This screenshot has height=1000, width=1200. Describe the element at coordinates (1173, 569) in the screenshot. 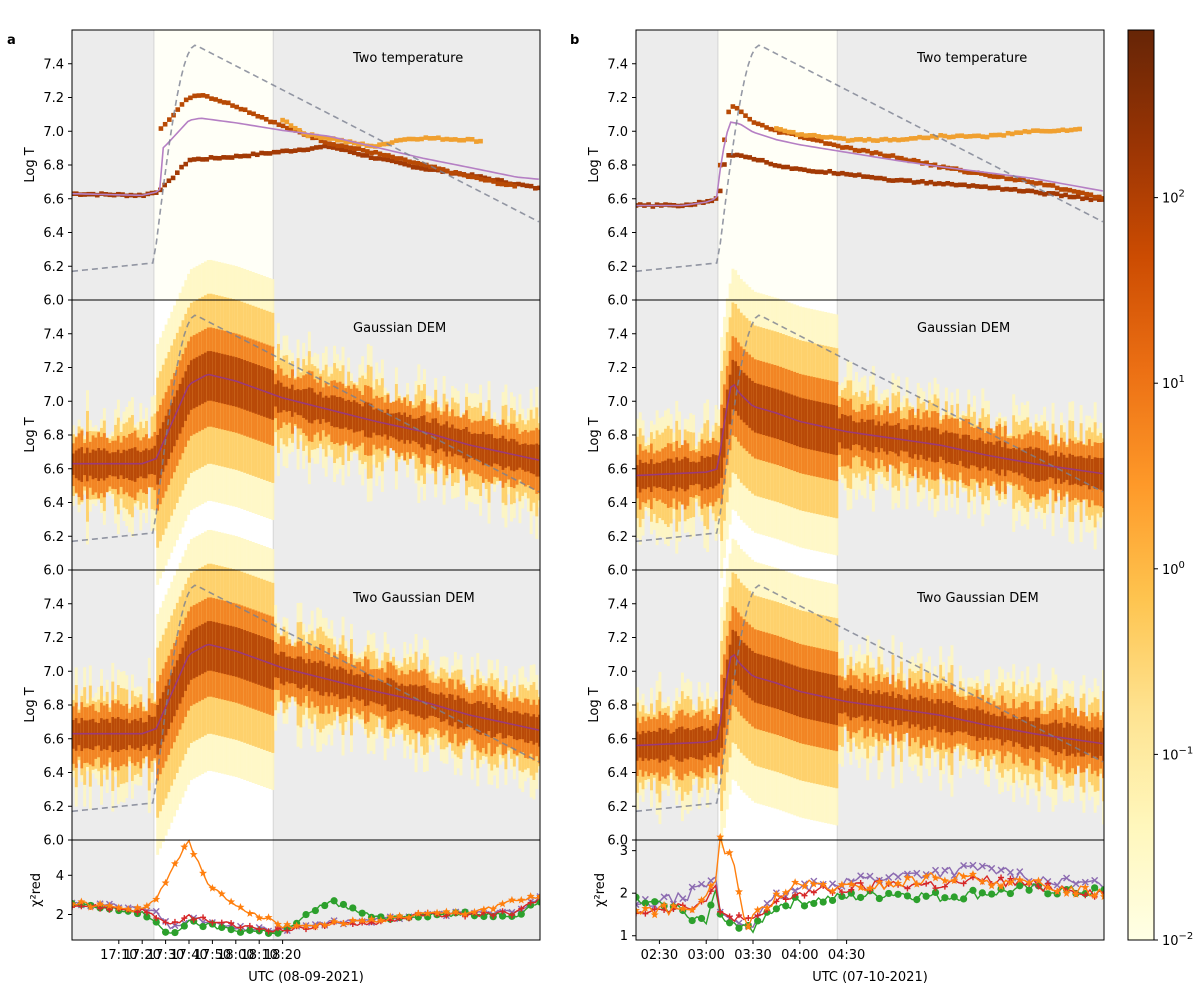

I see `colorbar-tick-label: 100` at that location.